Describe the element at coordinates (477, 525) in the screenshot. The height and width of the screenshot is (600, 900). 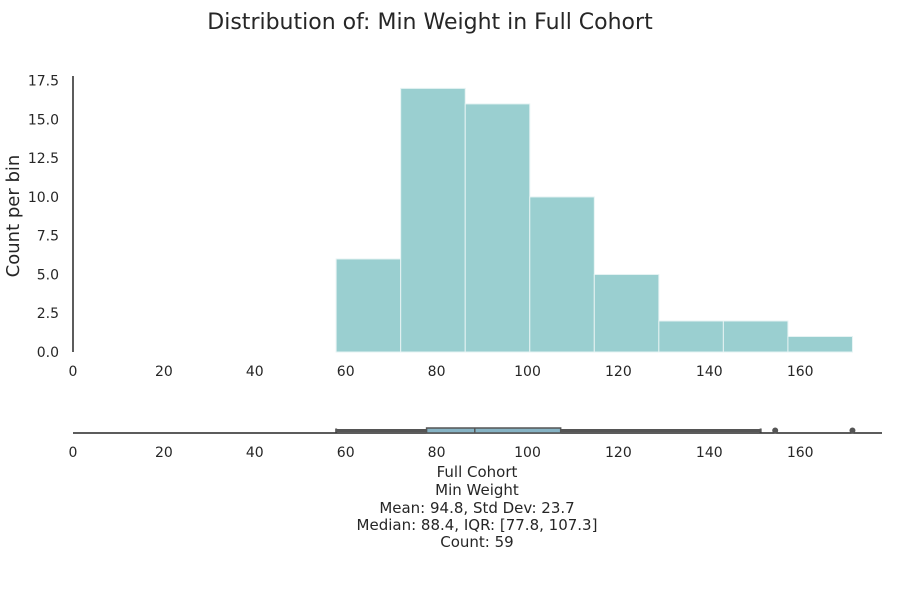
I see `stats-line-median: Median: 88.4, IQR: [77.8, 107.3]` at that location.